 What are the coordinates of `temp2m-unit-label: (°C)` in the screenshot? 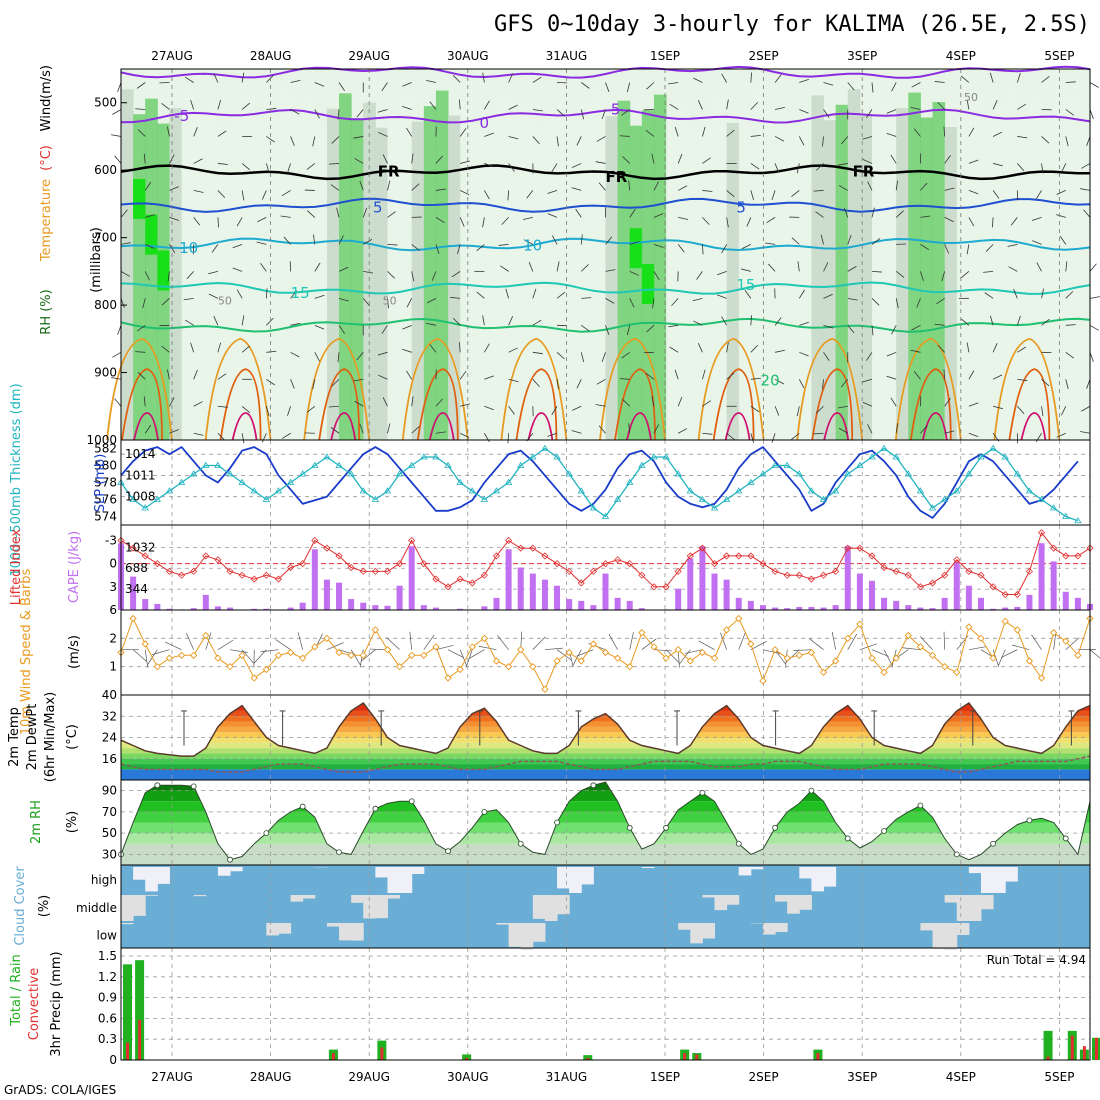 It's located at (72, 737).